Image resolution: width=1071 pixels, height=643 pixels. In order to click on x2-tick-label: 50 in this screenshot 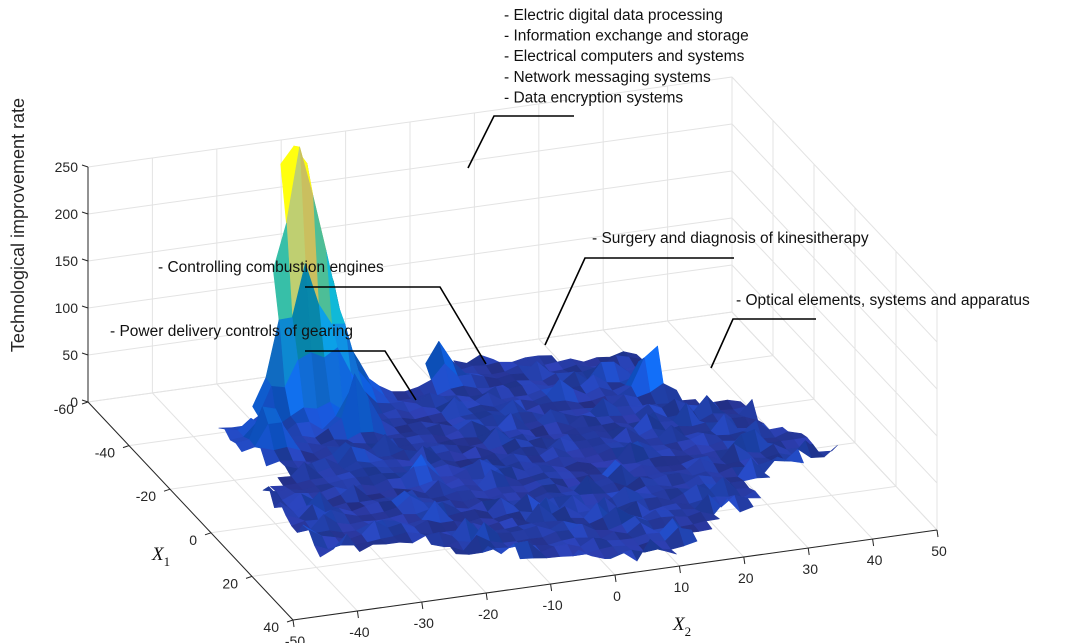, I will do `click(939, 551)`.